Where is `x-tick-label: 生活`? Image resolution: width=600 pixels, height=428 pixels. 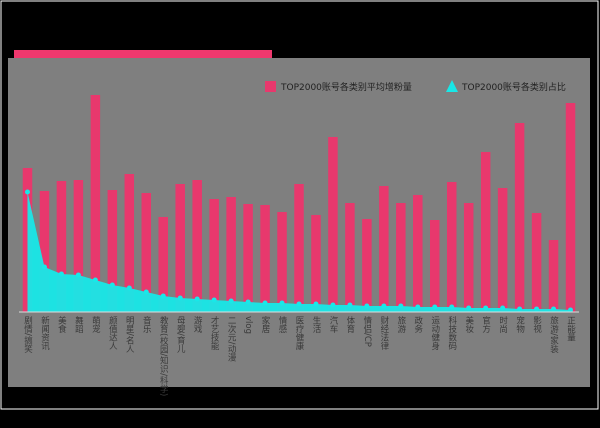
x-tick-label: 生活 is located at coordinates (316, 324).